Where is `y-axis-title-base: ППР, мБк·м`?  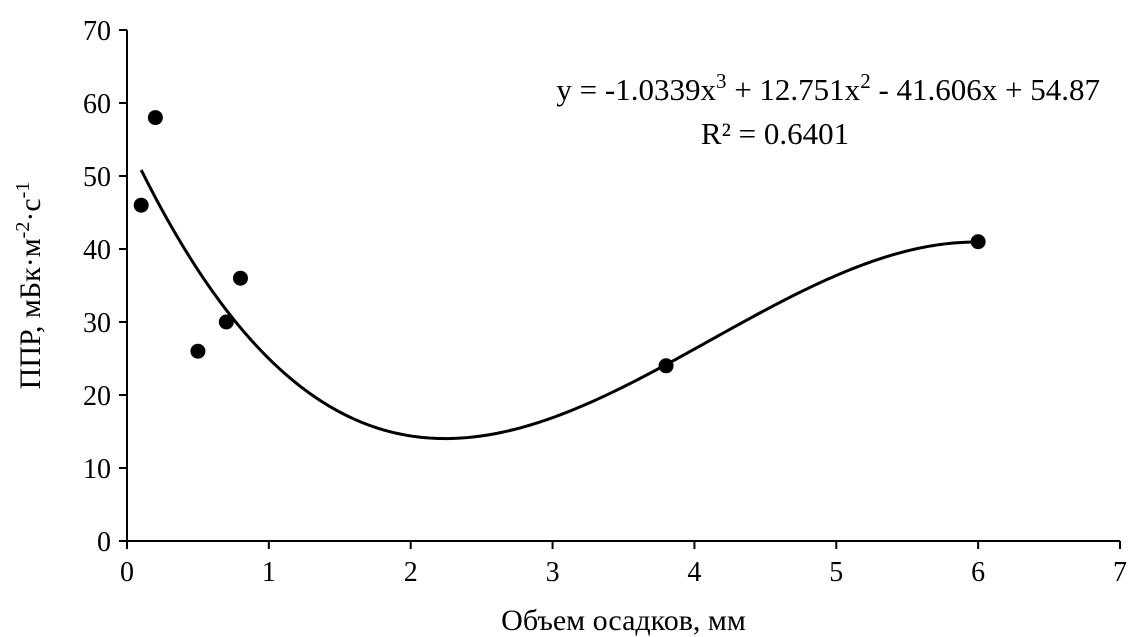
y-axis-title-base: ППР, мБк·м is located at coordinates (30, 313).